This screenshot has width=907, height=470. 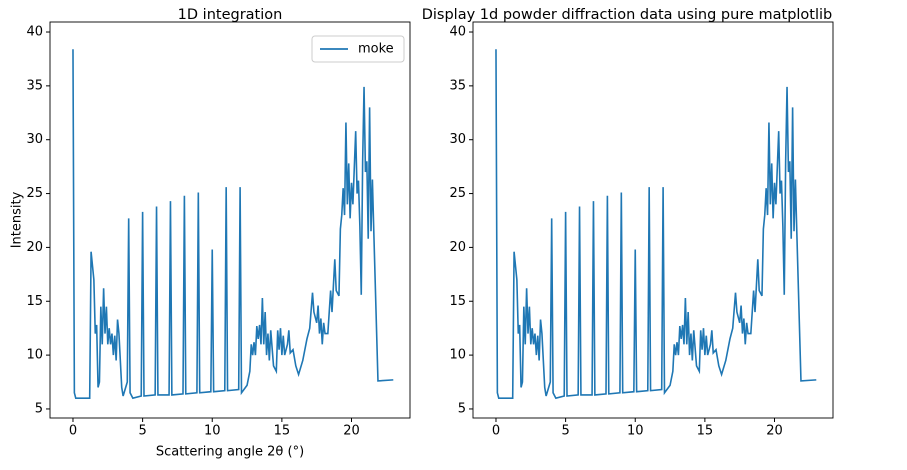 I want to click on chart-title: 1D integration, so click(x=230, y=15).